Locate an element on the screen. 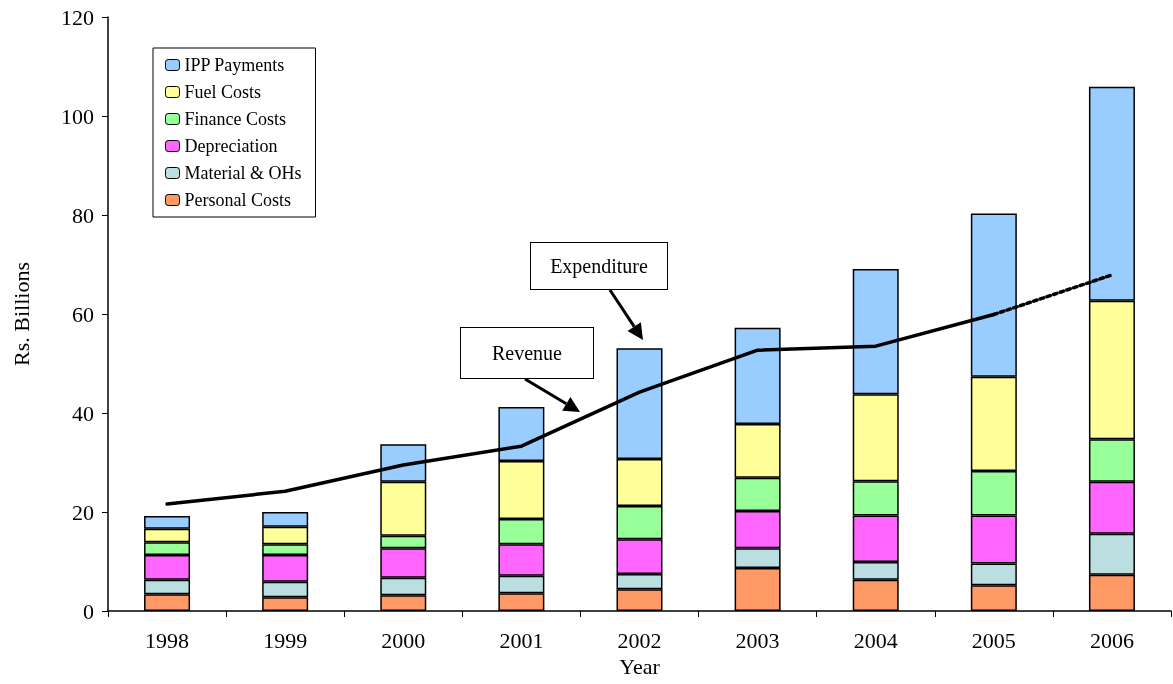 The image size is (1173, 684). x-tick-label: 2001 is located at coordinates (521, 640).